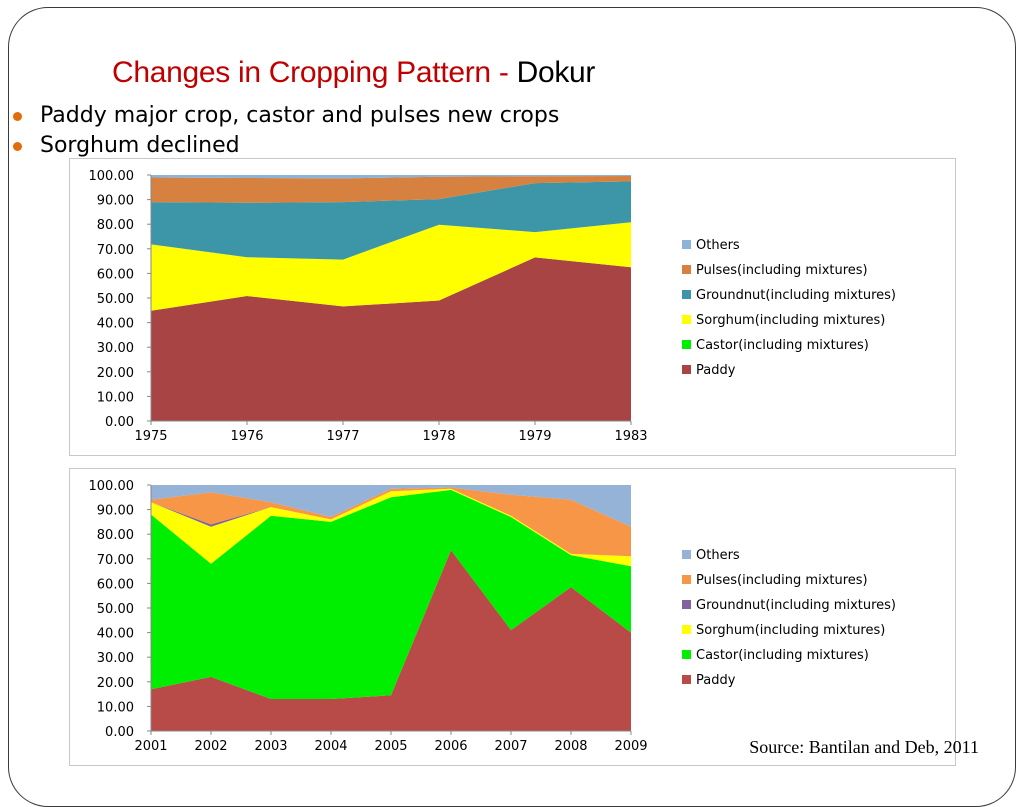  I want to click on source-citation: Source: Bantilan and Deb, 2011, so click(864, 747).